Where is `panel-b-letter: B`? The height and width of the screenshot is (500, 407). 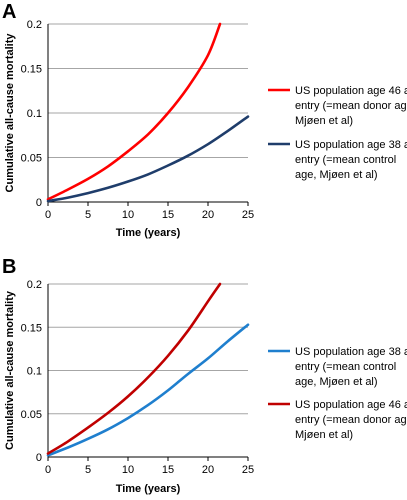
panel-b-letter: B is located at coordinates (9, 267).